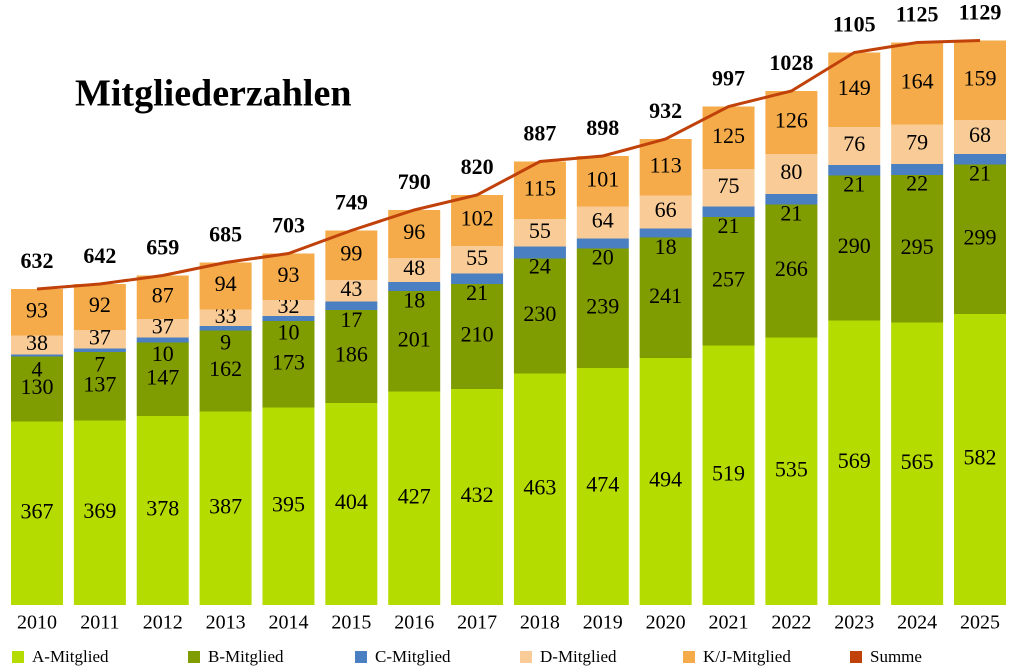 Image resolution: width=1019 pixels, height=672 pixels. Describe the element at coordinates (414, 181) in the screenshot. I see `sum-label: 790` at that location.